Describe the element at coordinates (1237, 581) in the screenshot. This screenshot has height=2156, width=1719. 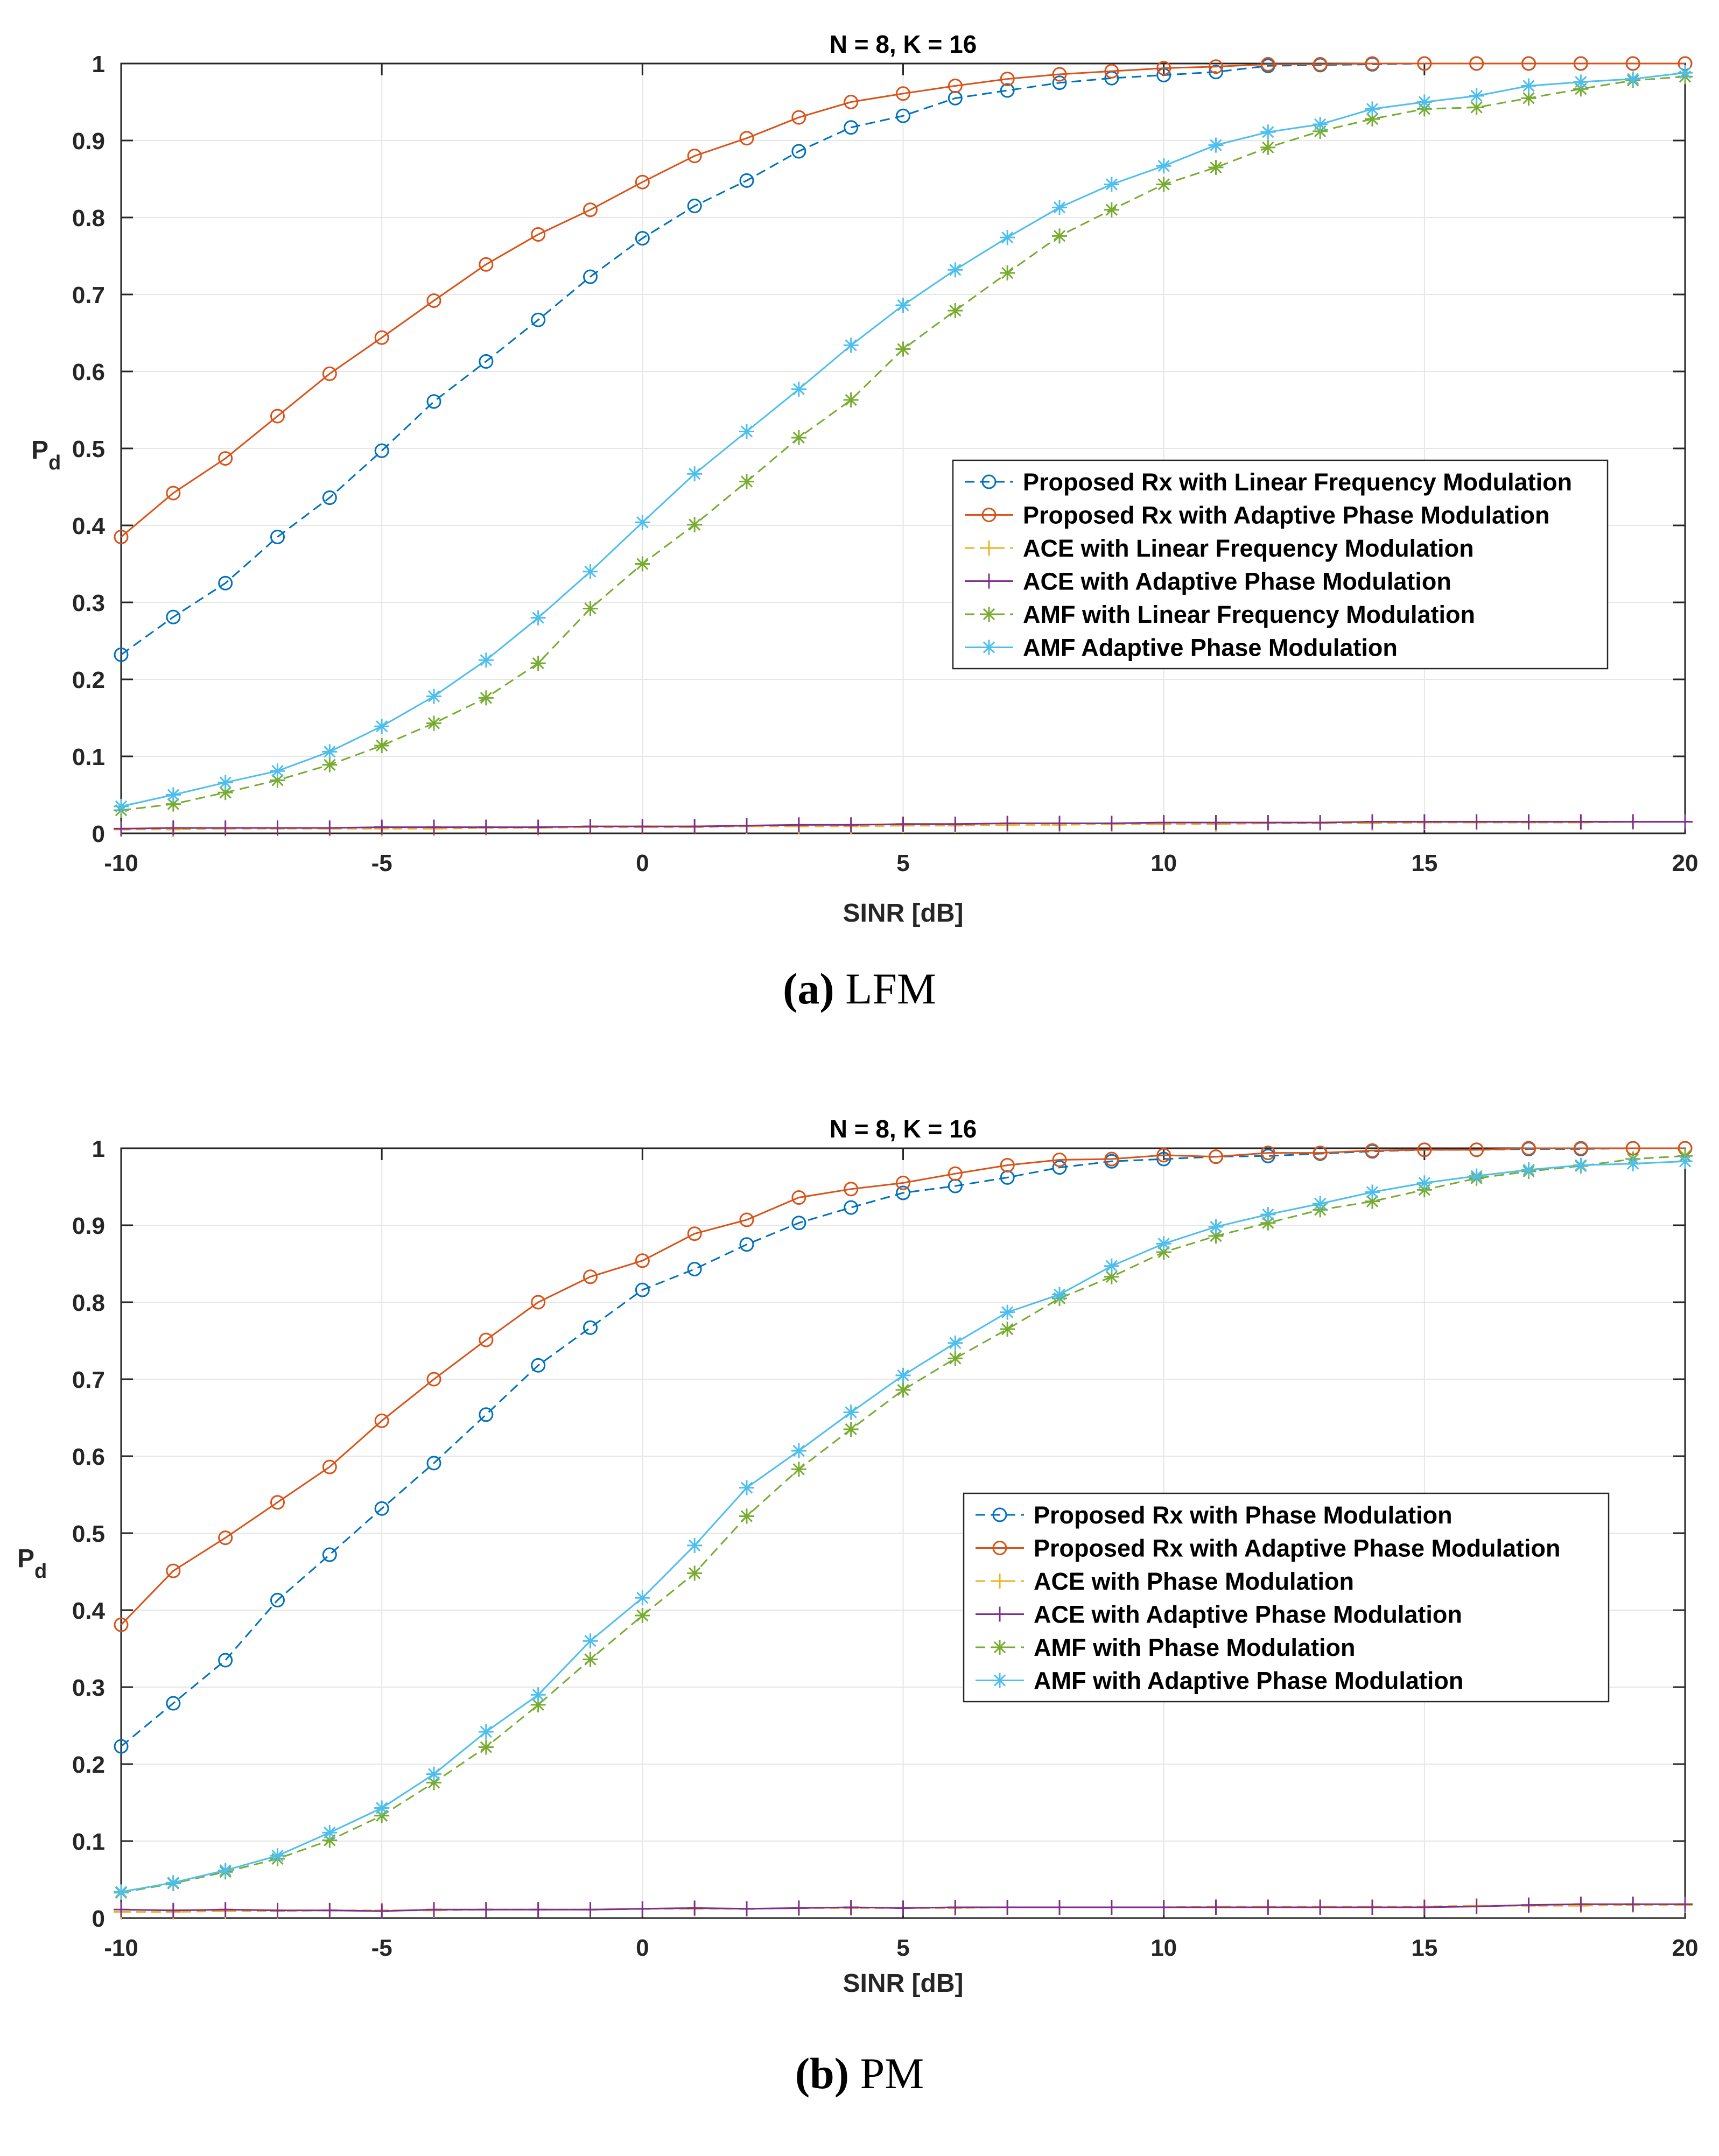
I see `chart-a-legend-label-3: ACE with Adaptive Phase Modulation` at that location.